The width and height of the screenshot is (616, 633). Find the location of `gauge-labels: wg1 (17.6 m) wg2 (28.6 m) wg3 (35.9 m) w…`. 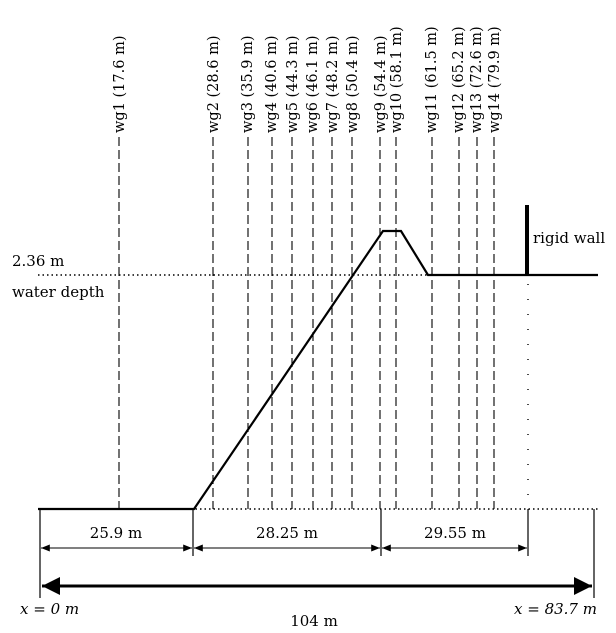

gauge-labels: wg1 (17.6 m) wg2 (28.6 m) wg3 (35.9 m) w… is located at coordinates (307, 79).